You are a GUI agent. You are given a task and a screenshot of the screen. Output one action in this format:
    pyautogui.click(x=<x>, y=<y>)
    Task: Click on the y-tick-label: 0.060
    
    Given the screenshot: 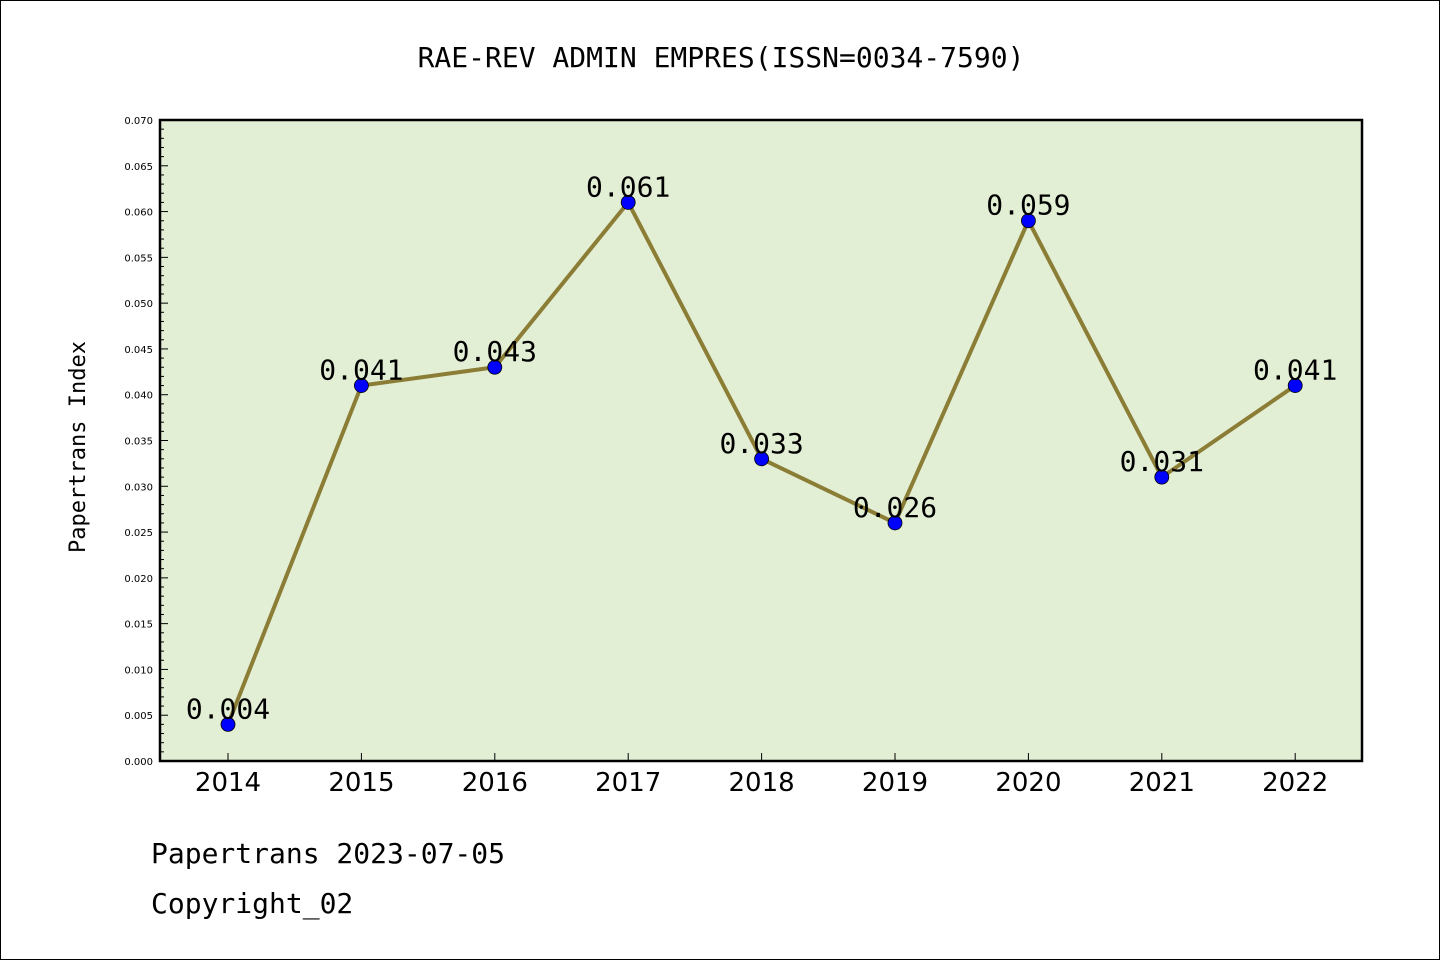 What is the action you would take?
    pyautogui.click(x=138, y=213)
    